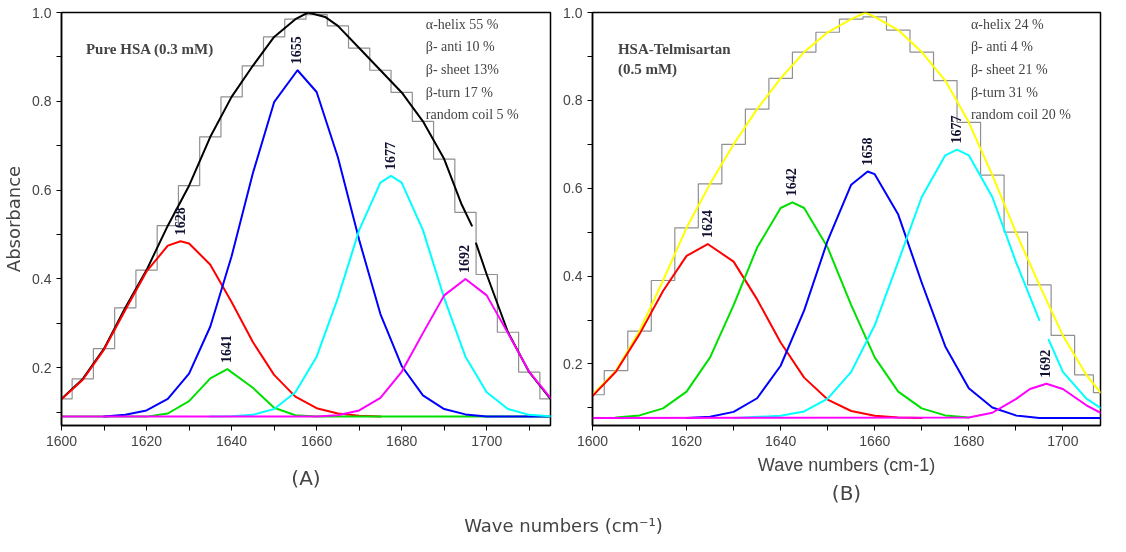 Image resolution: width=1126 pixels, height=552 pixels. What do you see at coordinates (306, 477) in the screenshot?
I see `text: (A)` at bounding box center [306, 477].